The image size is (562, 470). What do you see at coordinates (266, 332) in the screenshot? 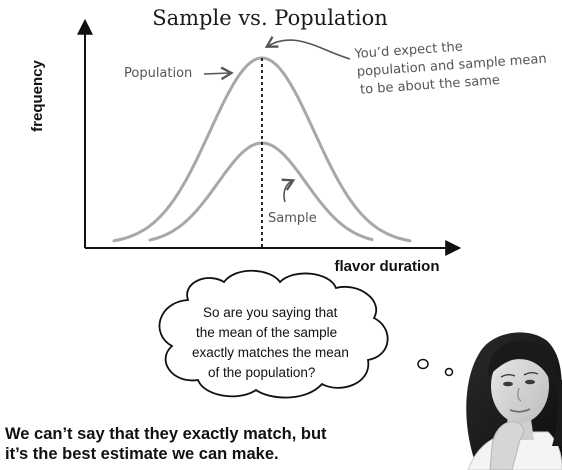
I see `bubble-line-2: the mean of the sample` at bounding box center [266, 332].